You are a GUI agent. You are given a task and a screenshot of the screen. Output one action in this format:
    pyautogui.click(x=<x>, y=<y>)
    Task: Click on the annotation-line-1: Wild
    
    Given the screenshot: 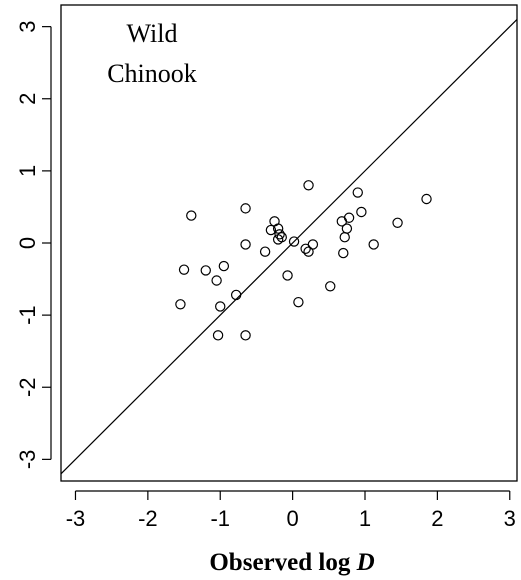 What is the action you would take?
    pyautogui.click(x=152, y=33)
    